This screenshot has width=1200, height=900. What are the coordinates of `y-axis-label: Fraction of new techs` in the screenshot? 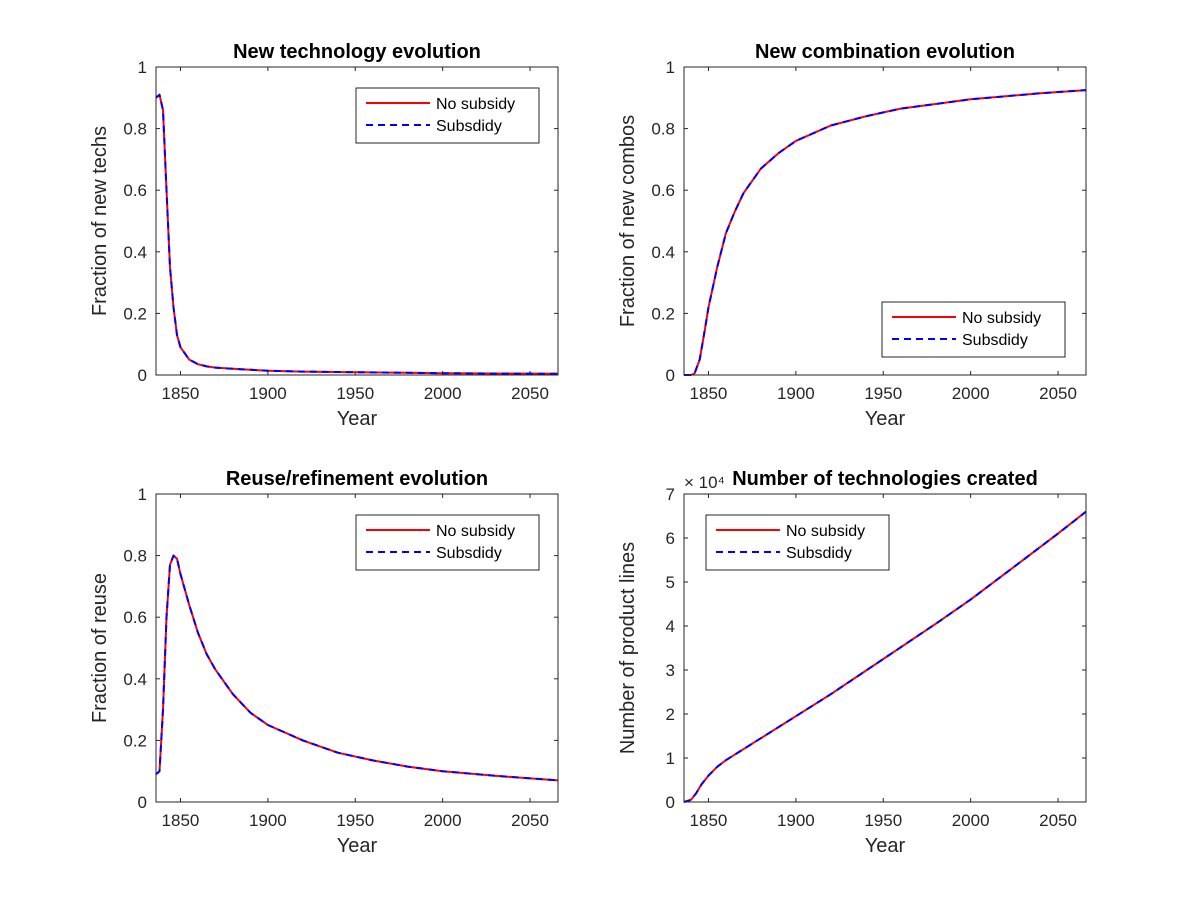 It's located at (100, 221).